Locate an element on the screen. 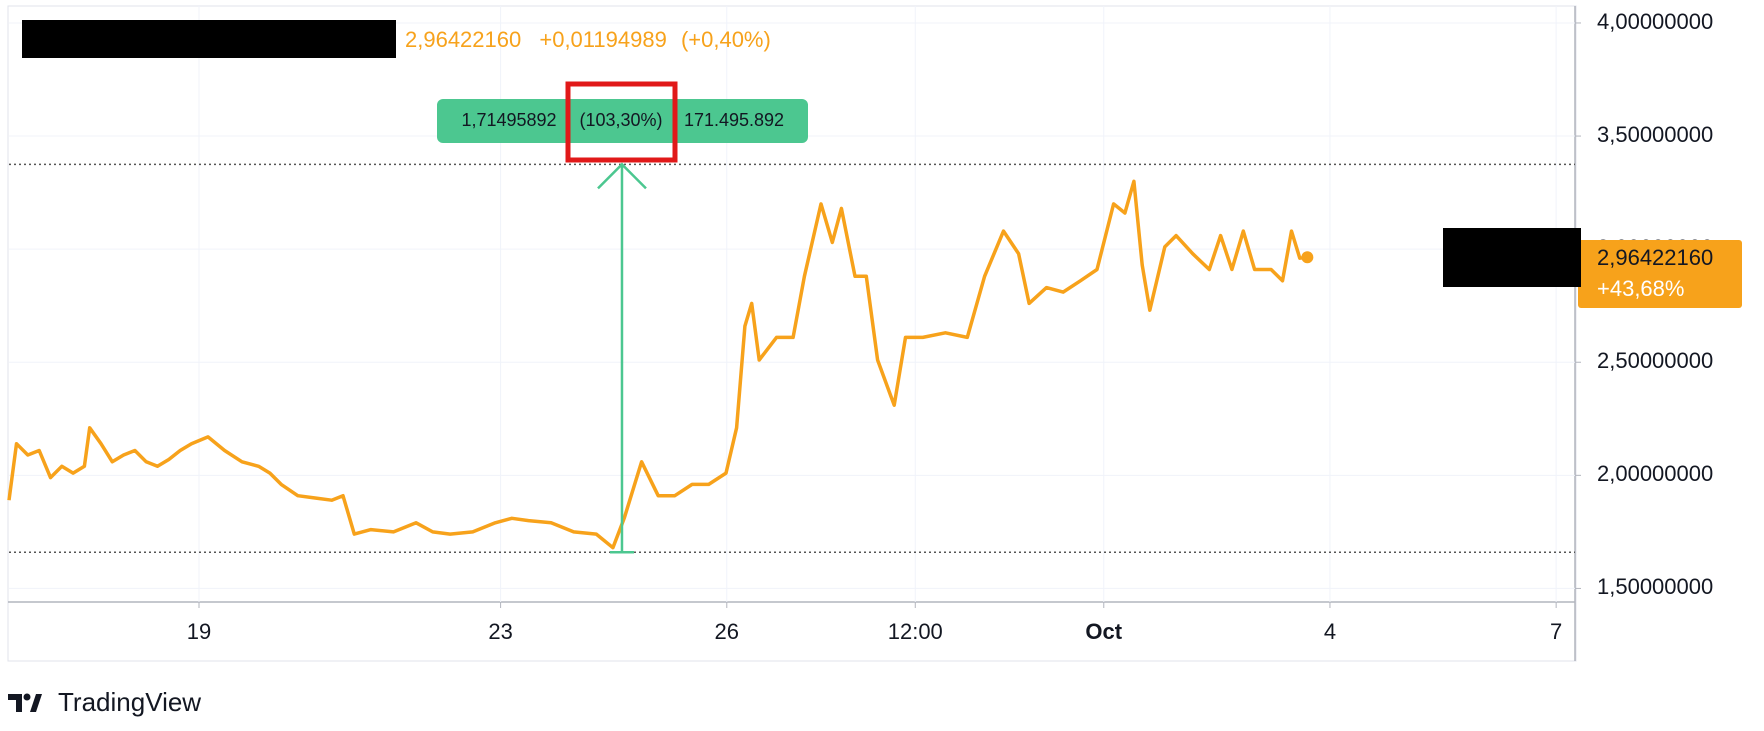 This screenshot has height=731, width=1764. y-tick-label: 2,00000000 is located at coordinates (1655, 473).